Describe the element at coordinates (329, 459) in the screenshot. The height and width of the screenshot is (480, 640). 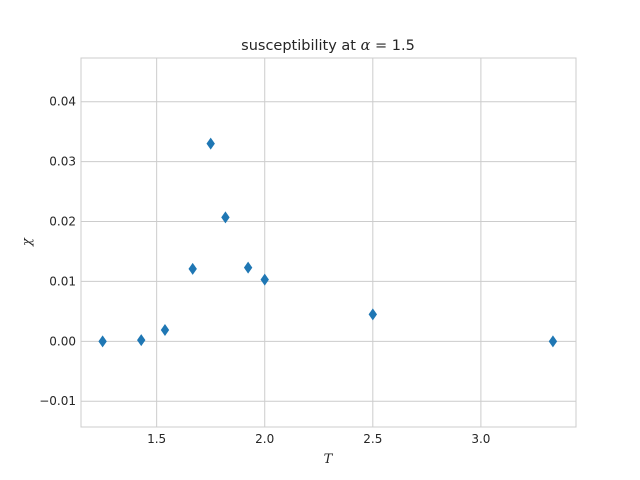
I see `x-axis-label: T` at that location.